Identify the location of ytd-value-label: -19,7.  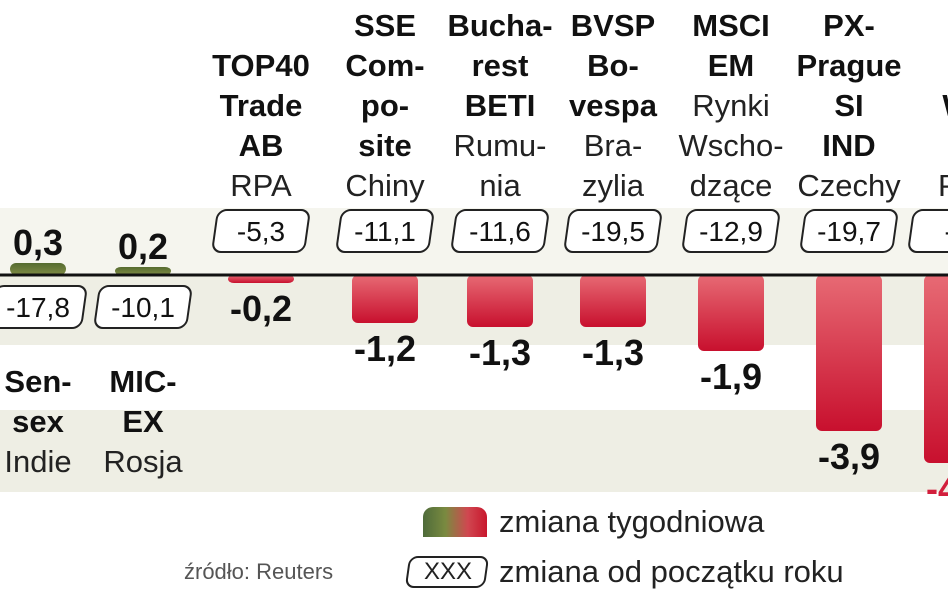
(849, 231).